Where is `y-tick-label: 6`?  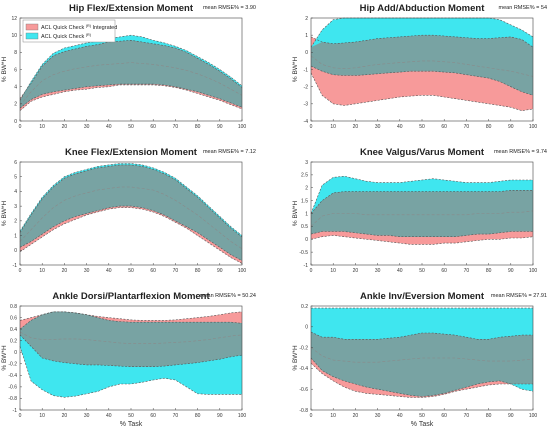 y-tick-label: 6 is located at coordinates (15, 70).